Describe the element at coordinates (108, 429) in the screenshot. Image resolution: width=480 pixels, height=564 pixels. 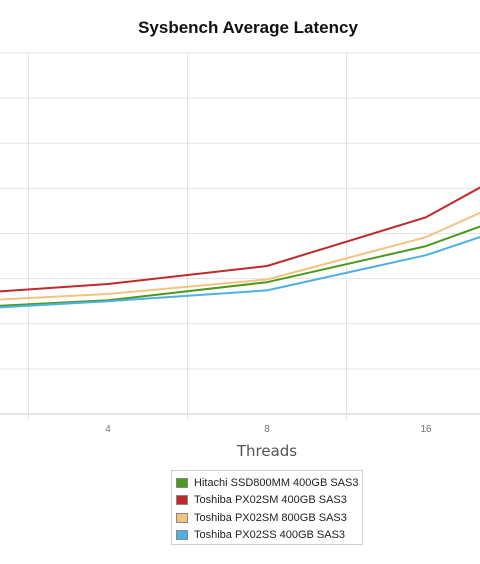
I see `x-tick-label: 4` at that location.